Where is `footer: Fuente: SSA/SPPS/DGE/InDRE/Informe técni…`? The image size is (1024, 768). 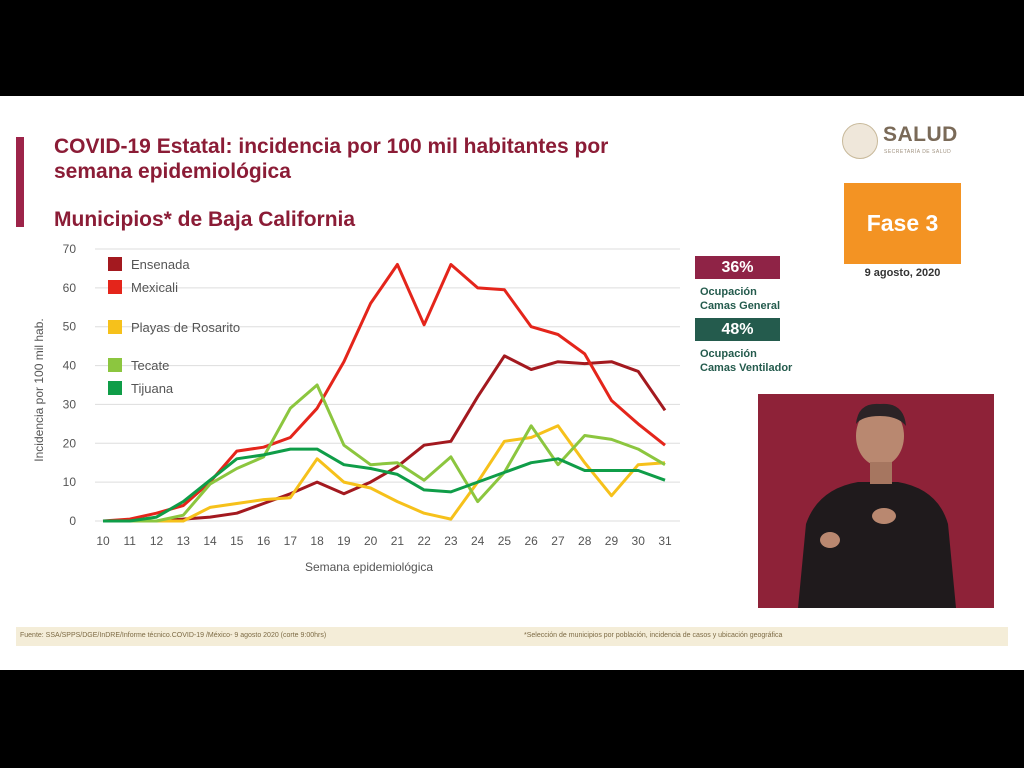 footer: Fuente: SSA/SPPS/DGE/InDRE/Informe técni… is located at coordinates (512, 636).